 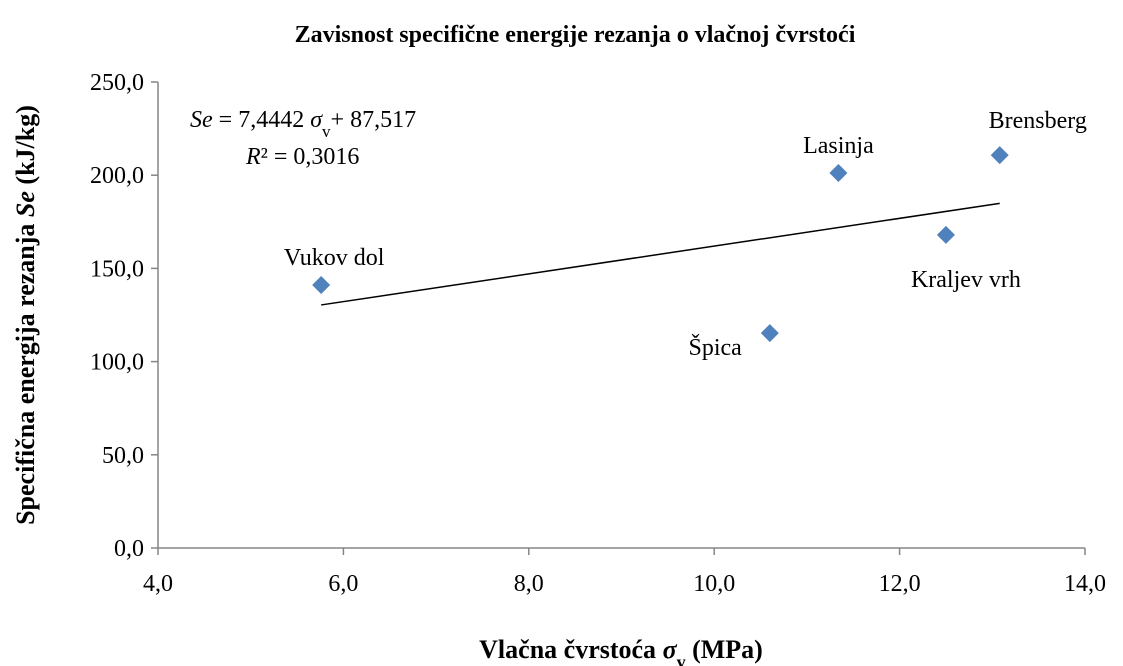 What do you see at coordinates (117, 269) in the screenshot?
I see `y-tick-label: 150,0` at bounding box center [117, 269].